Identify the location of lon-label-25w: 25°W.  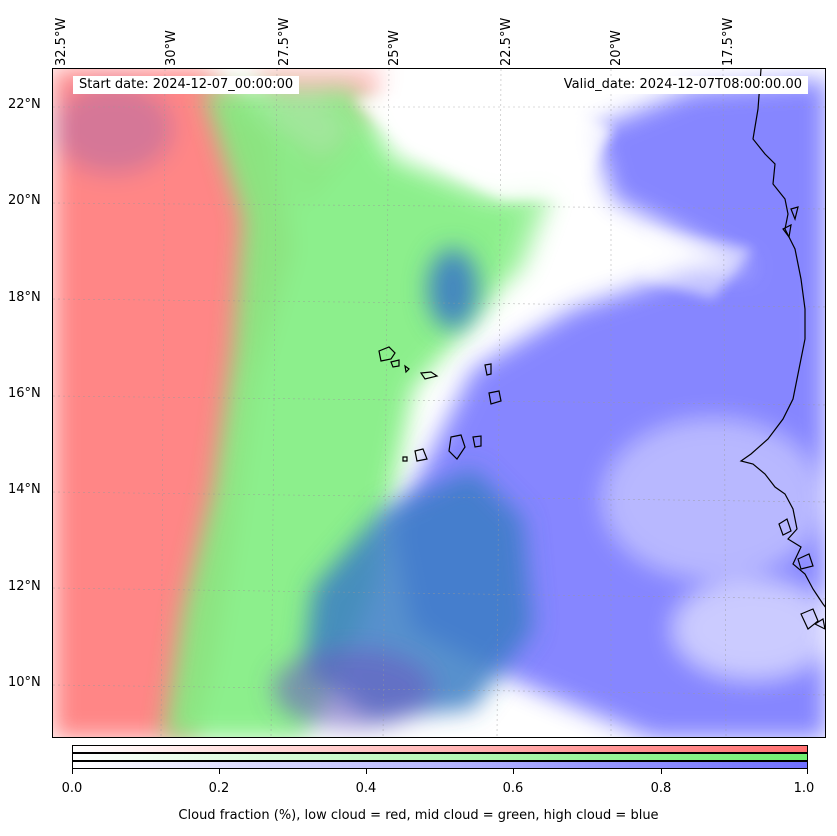
(394, 48).